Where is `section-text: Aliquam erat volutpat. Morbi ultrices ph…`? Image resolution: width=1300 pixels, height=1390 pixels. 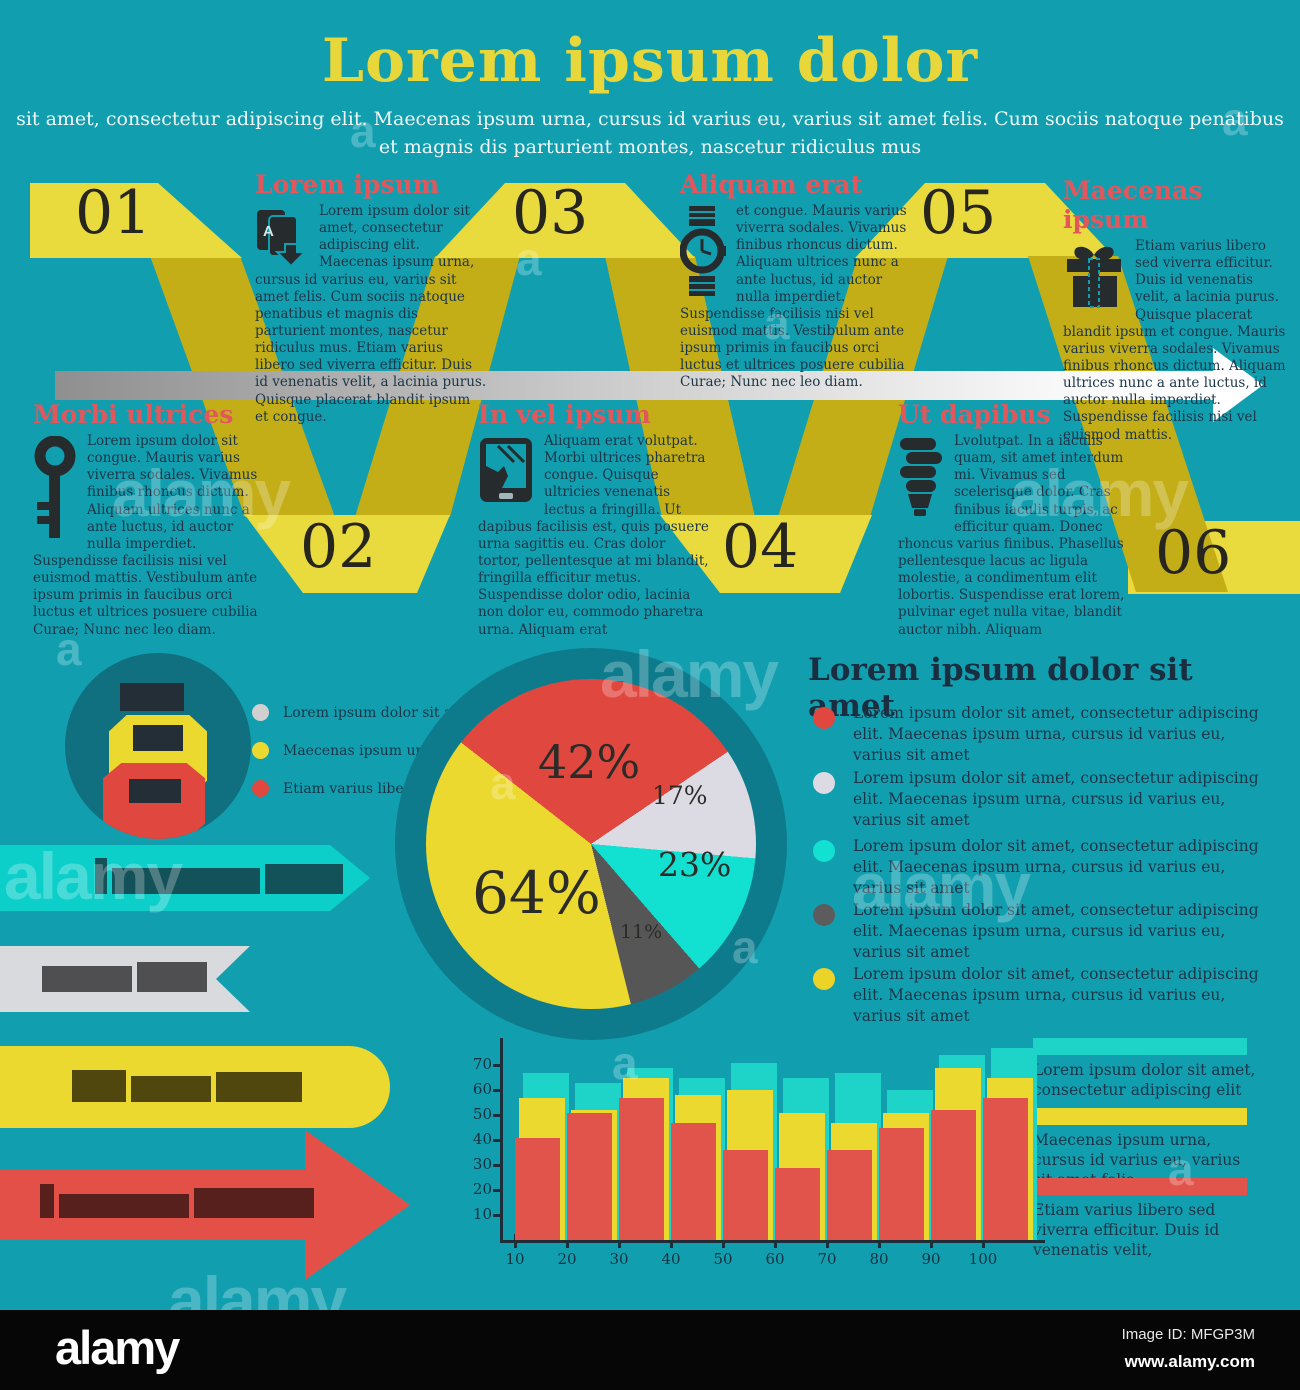
section-text: Aliquam erat volutpat. Morbi ultrices ph… is located at coordinates (593, 535).